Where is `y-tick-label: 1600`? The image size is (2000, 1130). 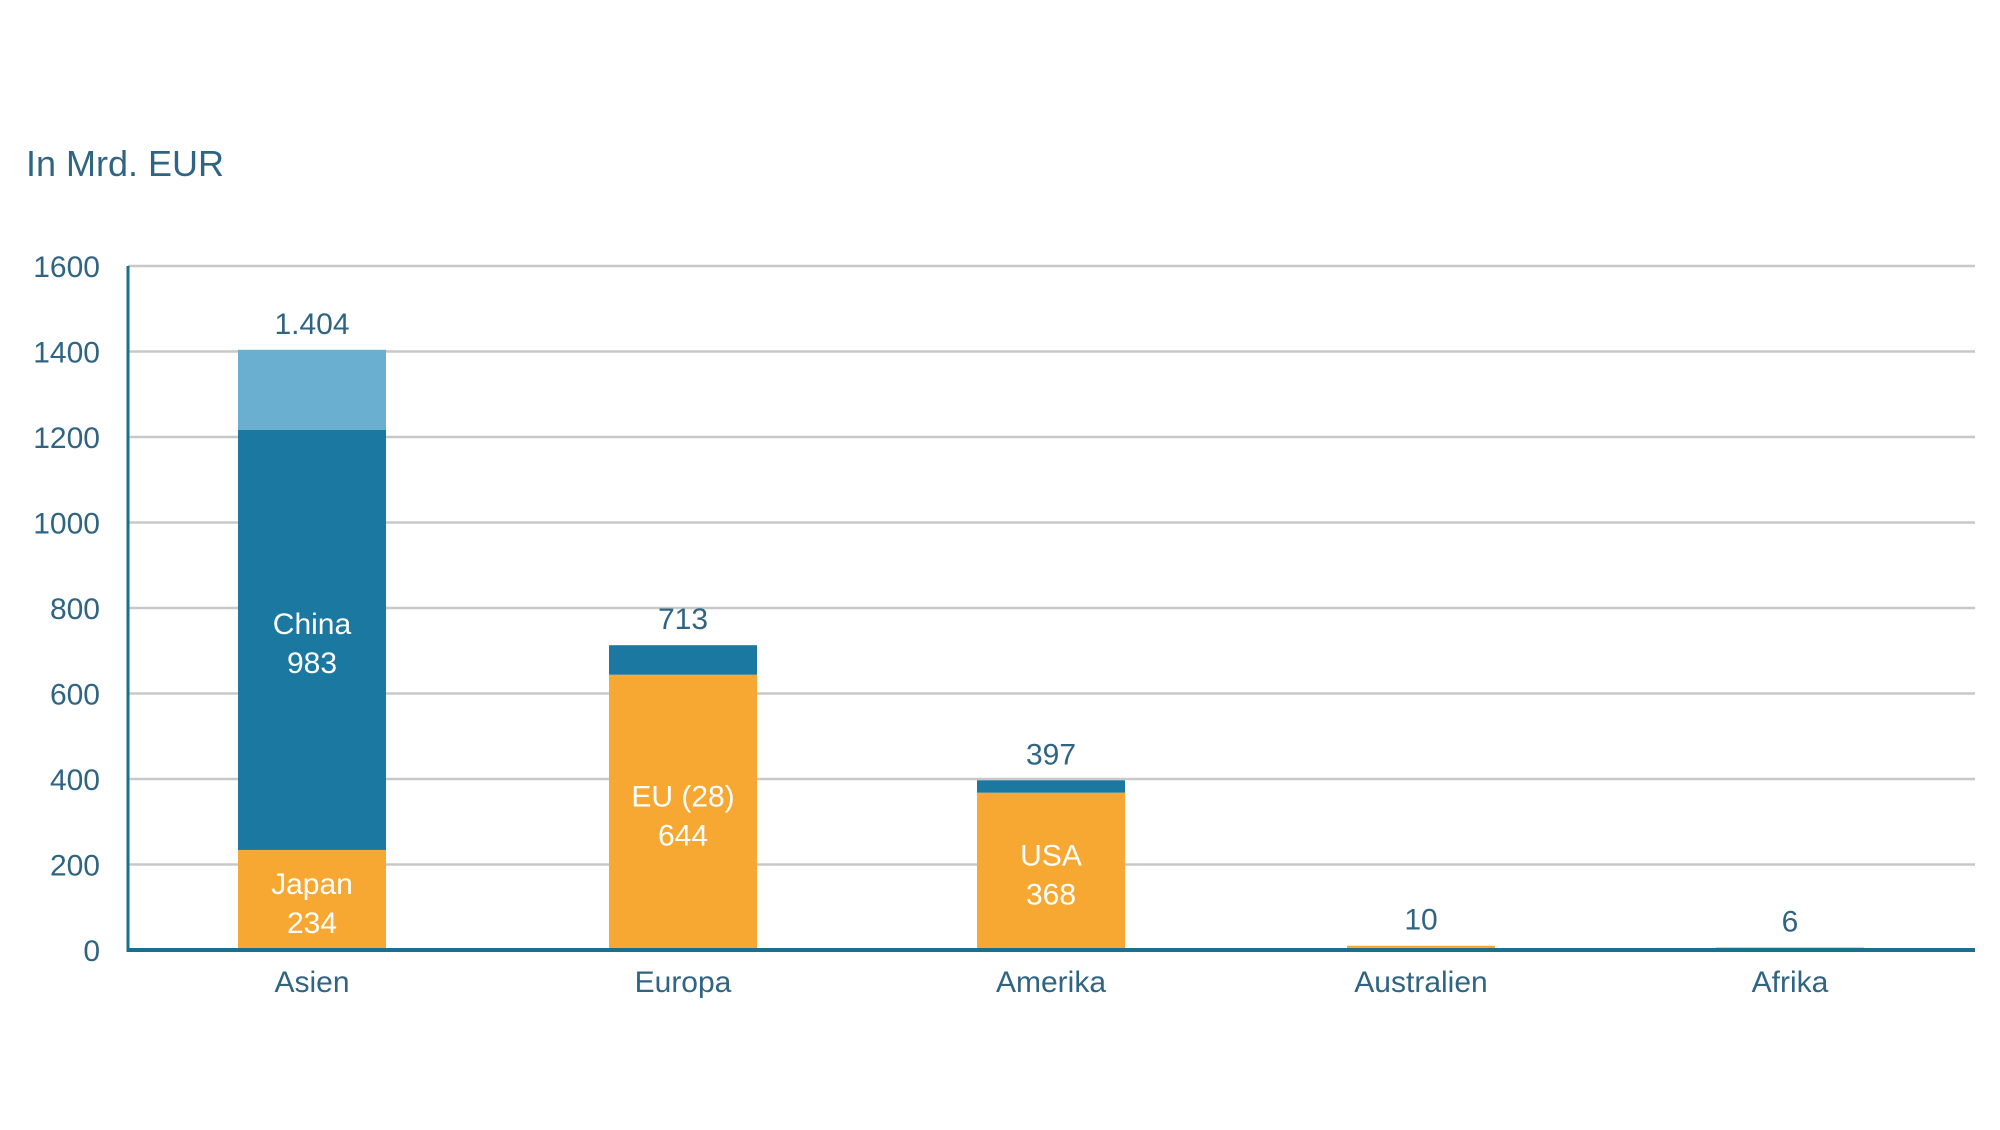
y-tick-label: 1600 is located at coordinates (66, 267).